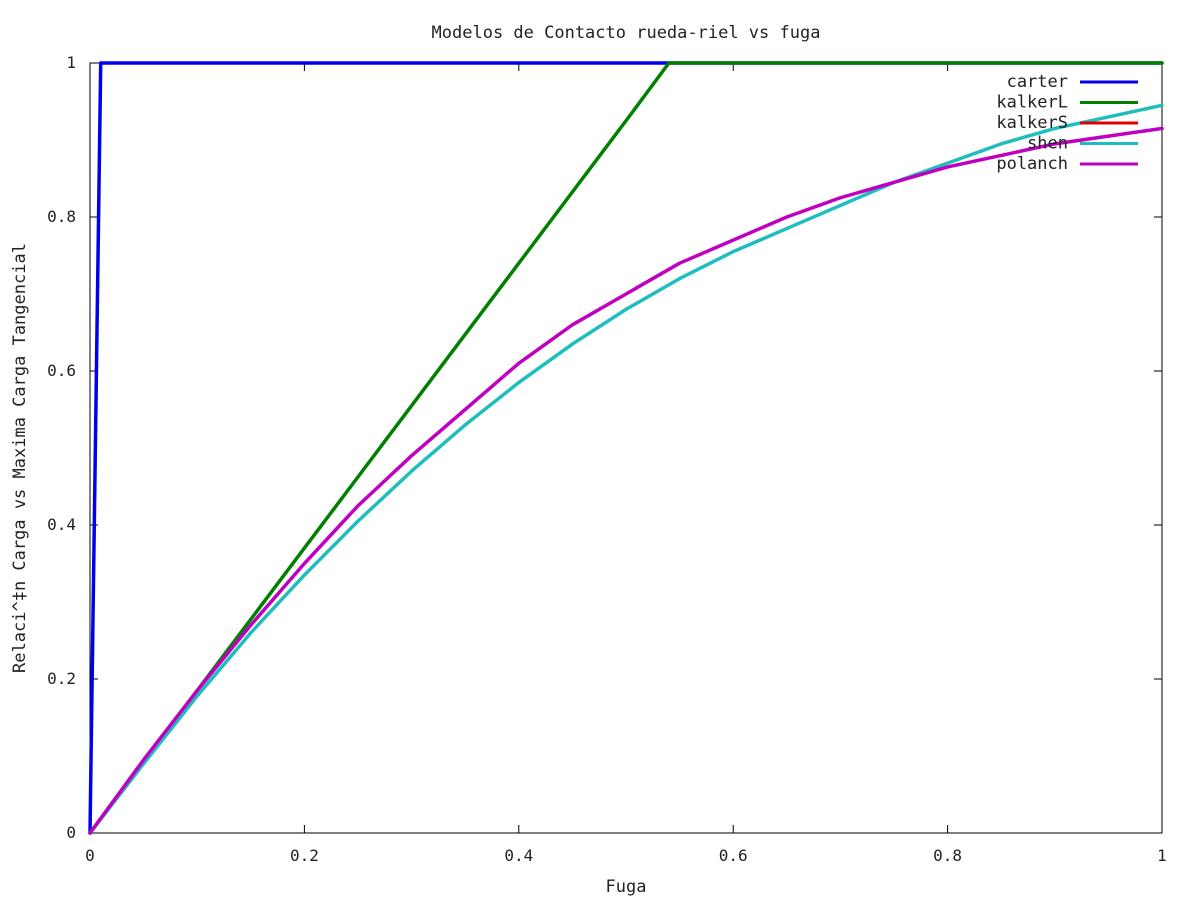 The width and height of the screenshot is (1200, 900). What do you see at coordinates (947, 855) in the screenshot?
I see `x-tick-label: 0.8` at bounding box center [947, 855].